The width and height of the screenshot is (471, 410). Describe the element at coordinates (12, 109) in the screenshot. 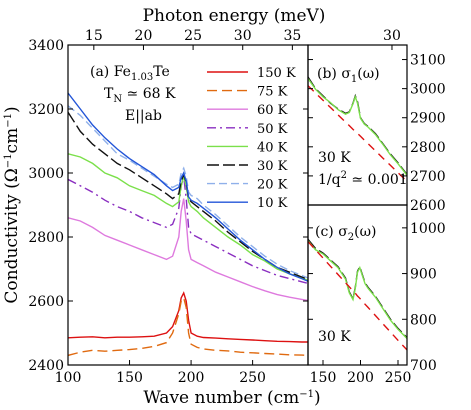

I see `y-axis-title-part-4: )` at that location.